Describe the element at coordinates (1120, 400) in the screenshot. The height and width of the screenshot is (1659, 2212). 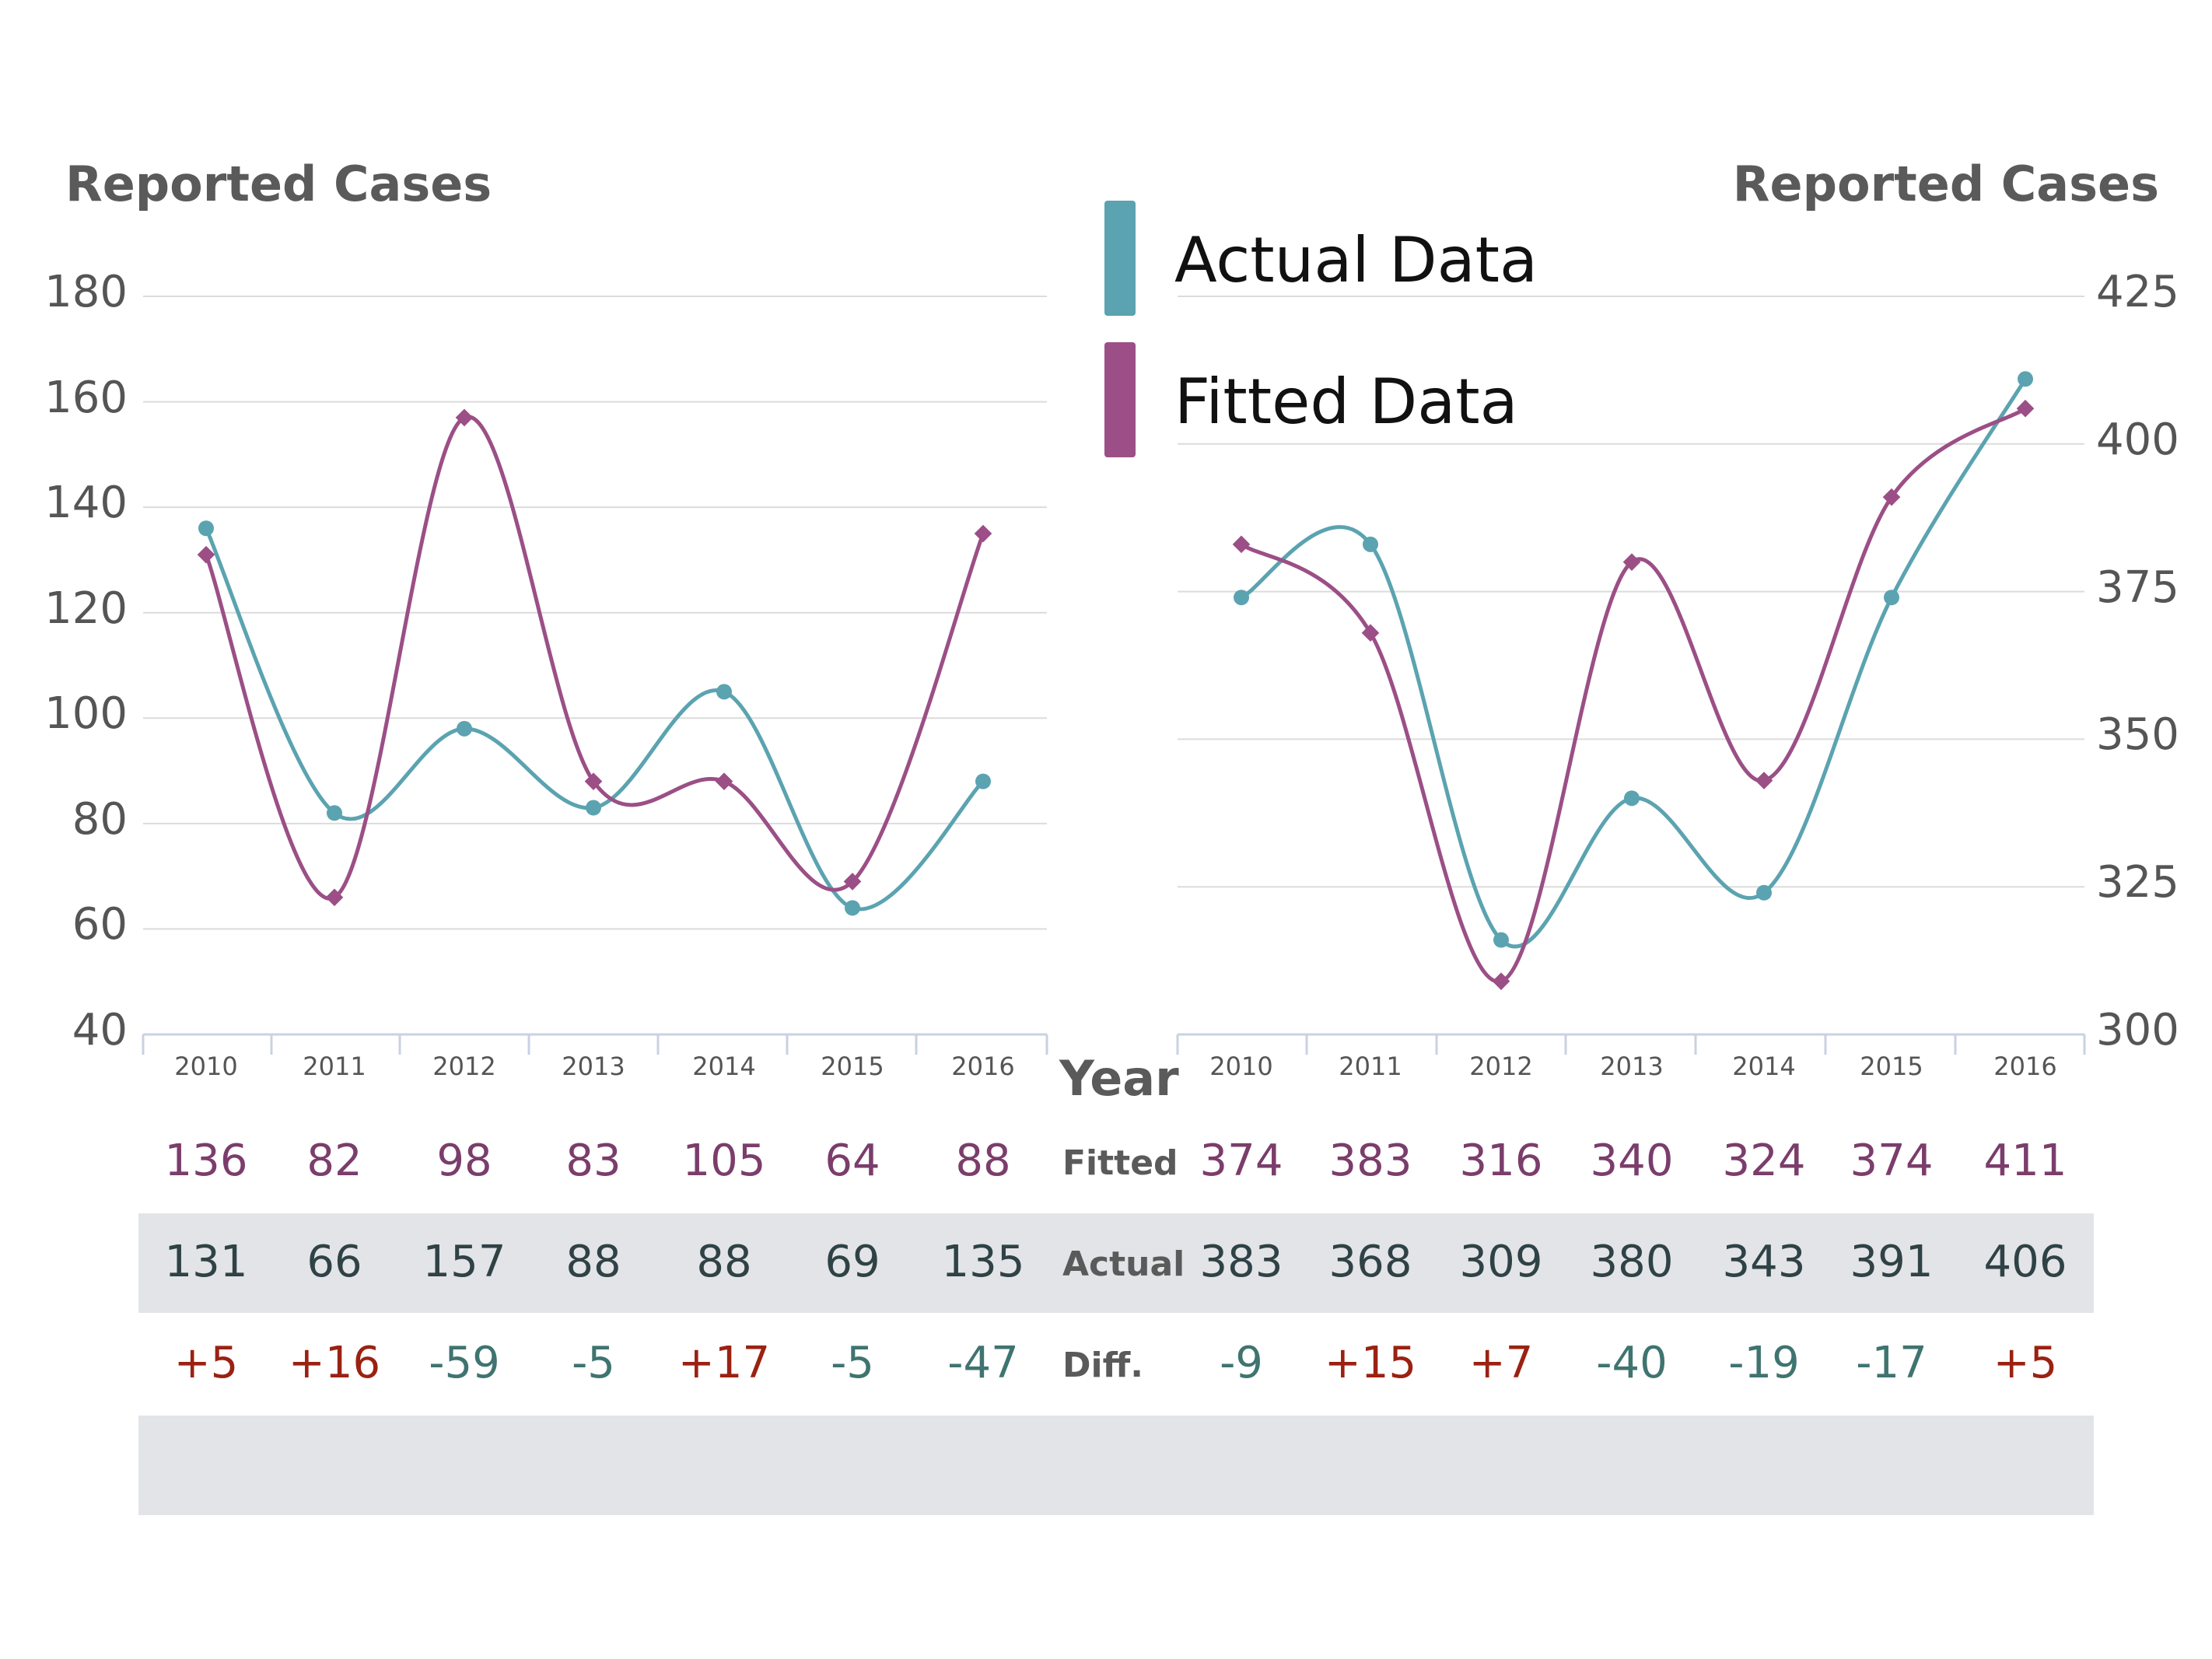
I see `legend-swatch-fitted` at that location.